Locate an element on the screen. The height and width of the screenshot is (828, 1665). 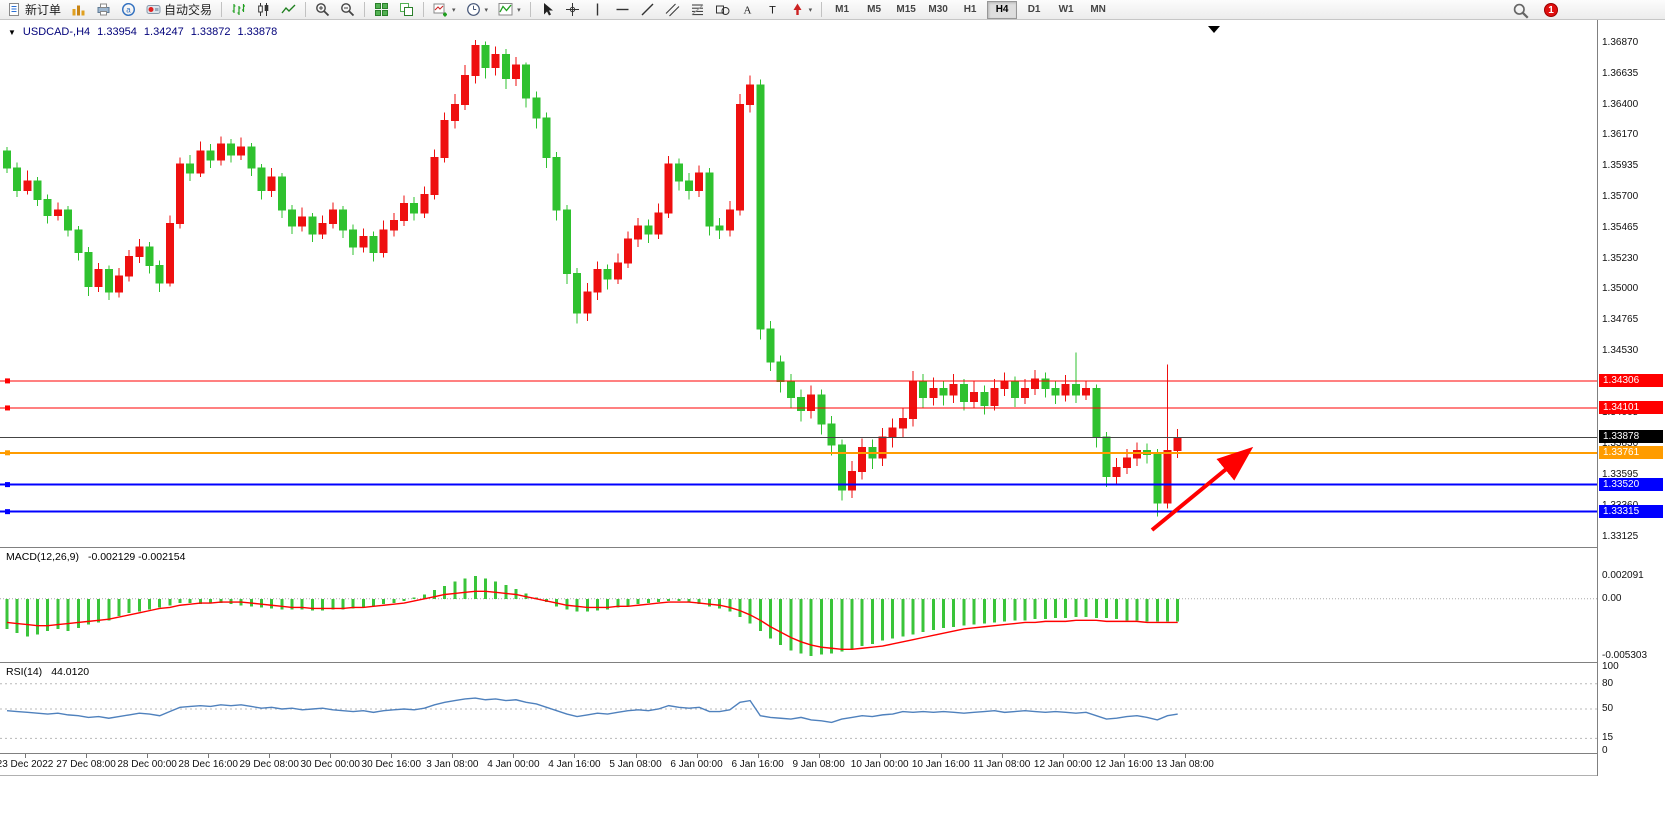
line-chart-button is located at coordinates (288, 10).